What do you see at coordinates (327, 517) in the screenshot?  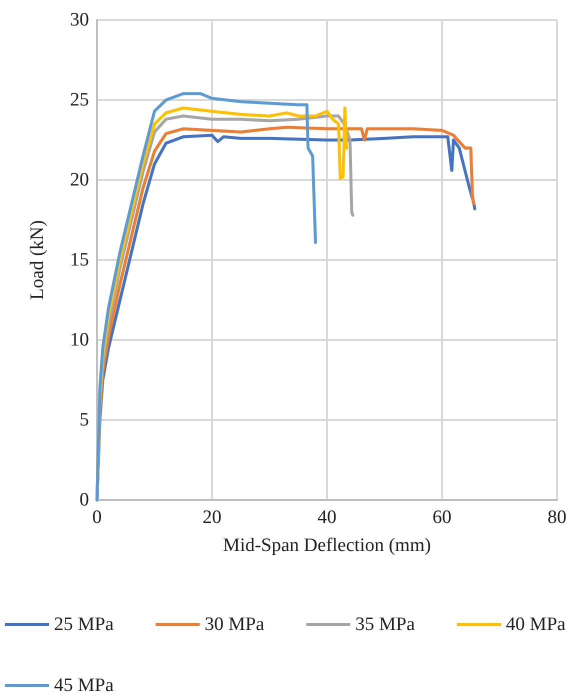 I see `x-tick-label: 40` at bounding box center [327, 517].